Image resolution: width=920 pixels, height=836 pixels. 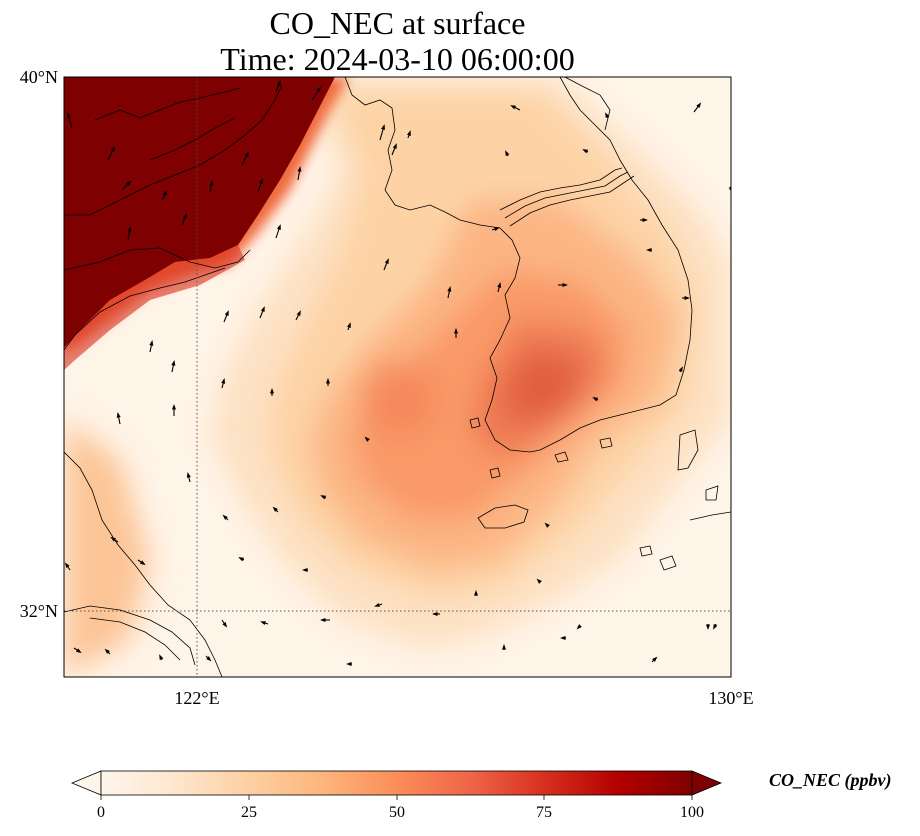 I want to click on map-title: CO_NEC at surface, so click(x=397, y=23).